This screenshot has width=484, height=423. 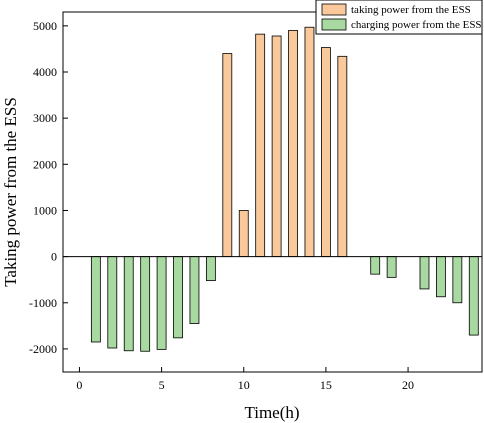 What do you see at coordinates (334, 9) in the screenshot?
I see `legend-swatch-taking` at bounding box center [334, 9].